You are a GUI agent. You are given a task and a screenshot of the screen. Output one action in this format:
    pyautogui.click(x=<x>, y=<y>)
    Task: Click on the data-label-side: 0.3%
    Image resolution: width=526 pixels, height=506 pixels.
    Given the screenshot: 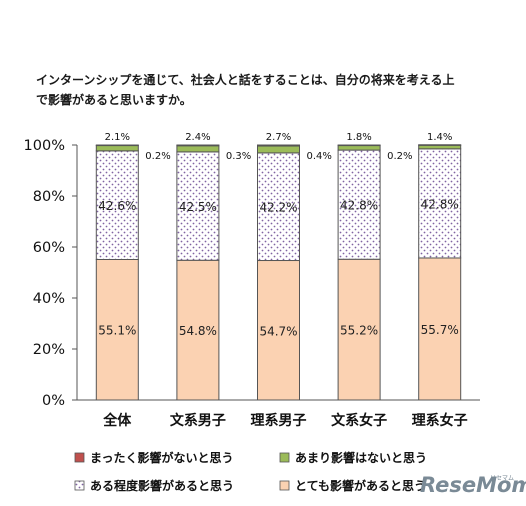 What is the action you would take?
    pyautogui.click(x=238, y=156)
    